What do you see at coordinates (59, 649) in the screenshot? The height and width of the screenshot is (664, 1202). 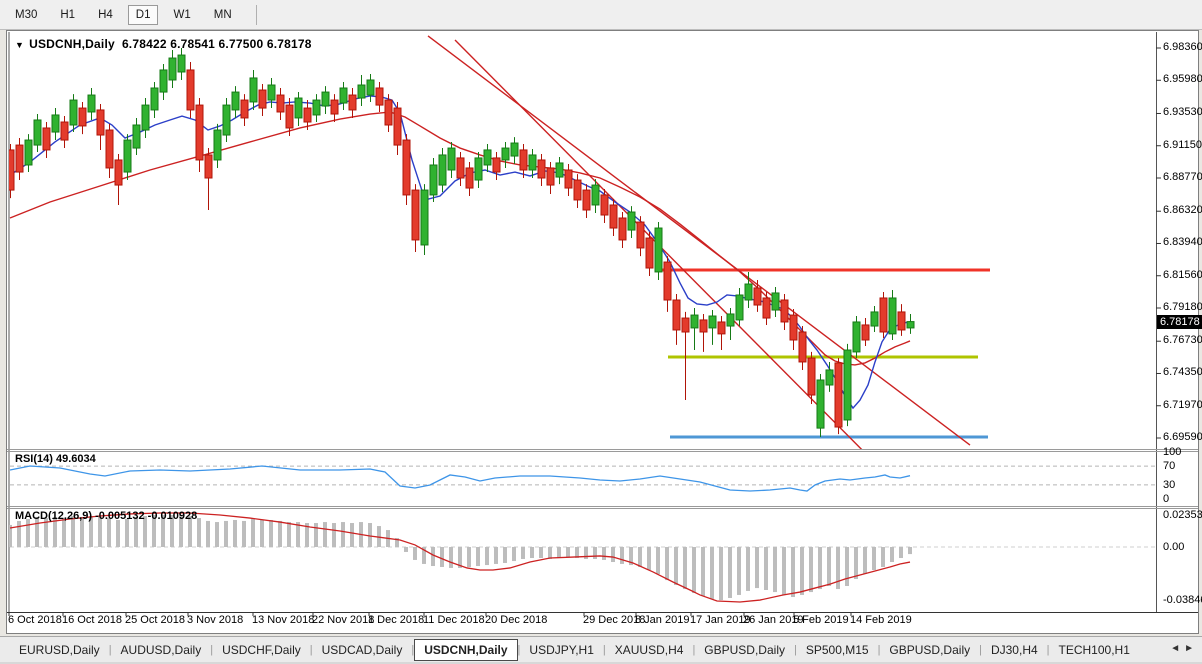 I see `symbol-tab-eurusd-daily: EURUSD,Daily` at bounding box center [59, 649].